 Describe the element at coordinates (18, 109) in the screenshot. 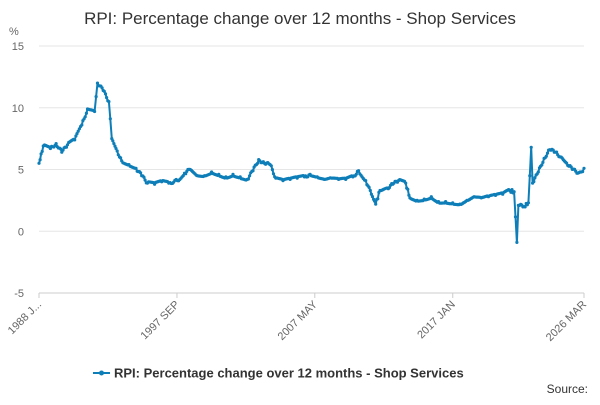

I see `y-tick-label: 10` at that location.